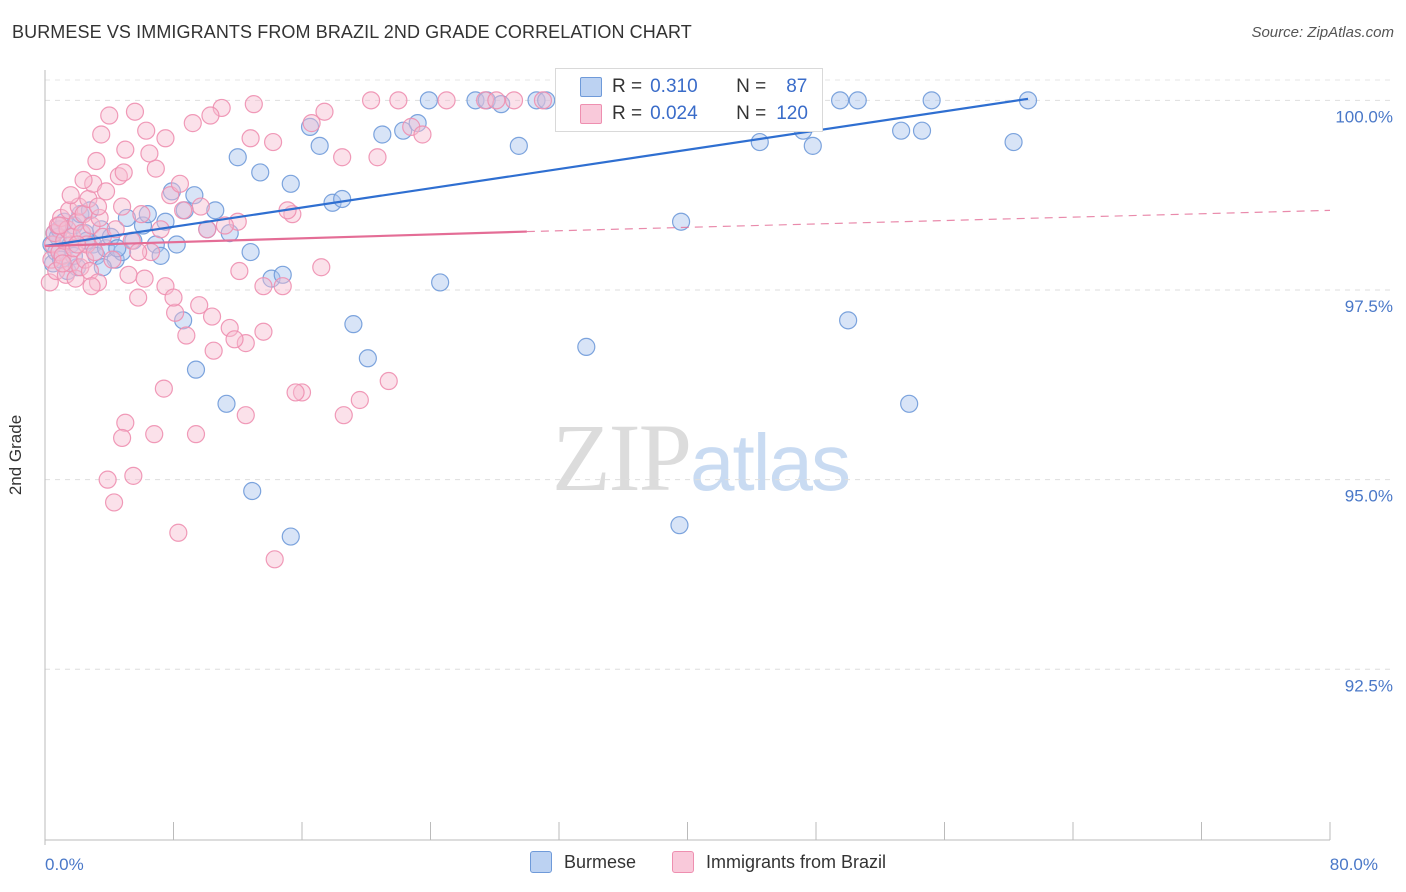 The height and width of the screenshot is (892, 1406). Describe the element at coordinates (1364, 116) in the screenshot. I see `y-tick-label: 100.0%` at that location.